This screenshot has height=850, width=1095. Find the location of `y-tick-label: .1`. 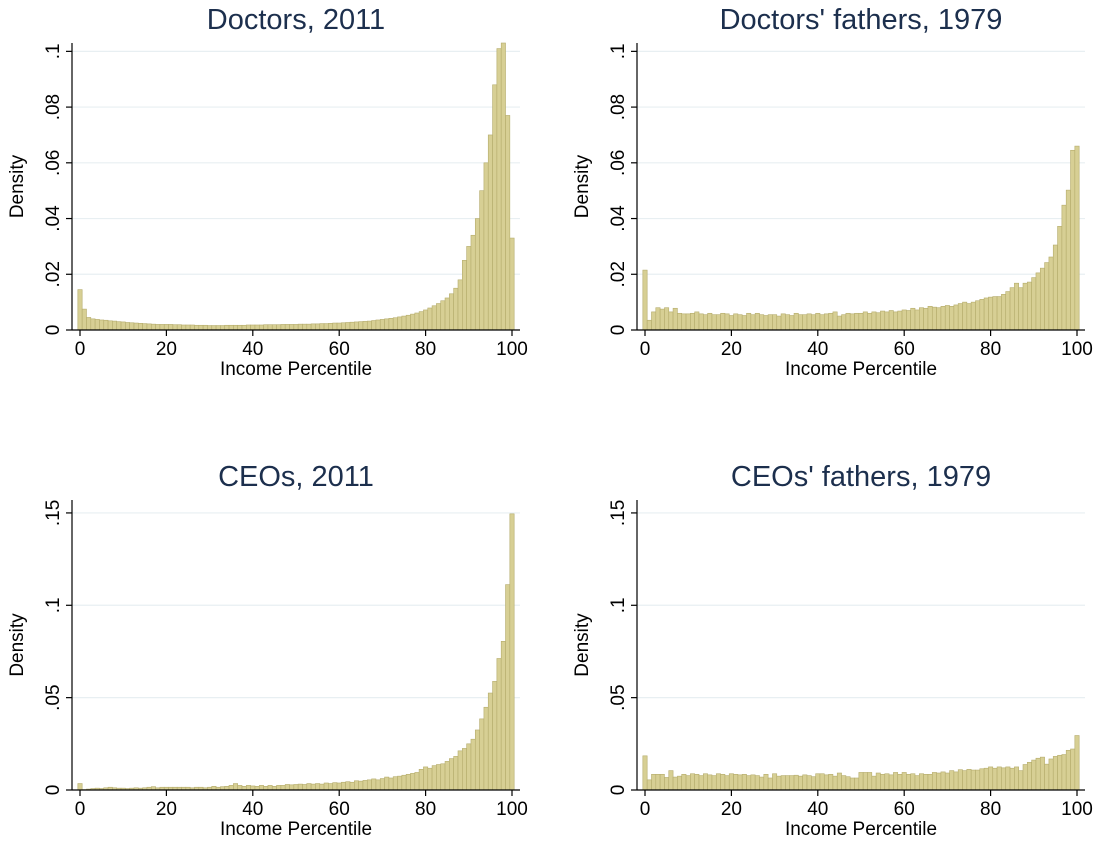

y-tick-label: .1 is located at coordinates (53, 51).